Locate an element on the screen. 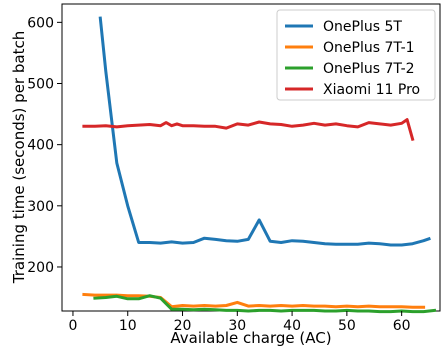 This screenshot has width=448, height=348. legend-box is located at coordinates (356, 55).